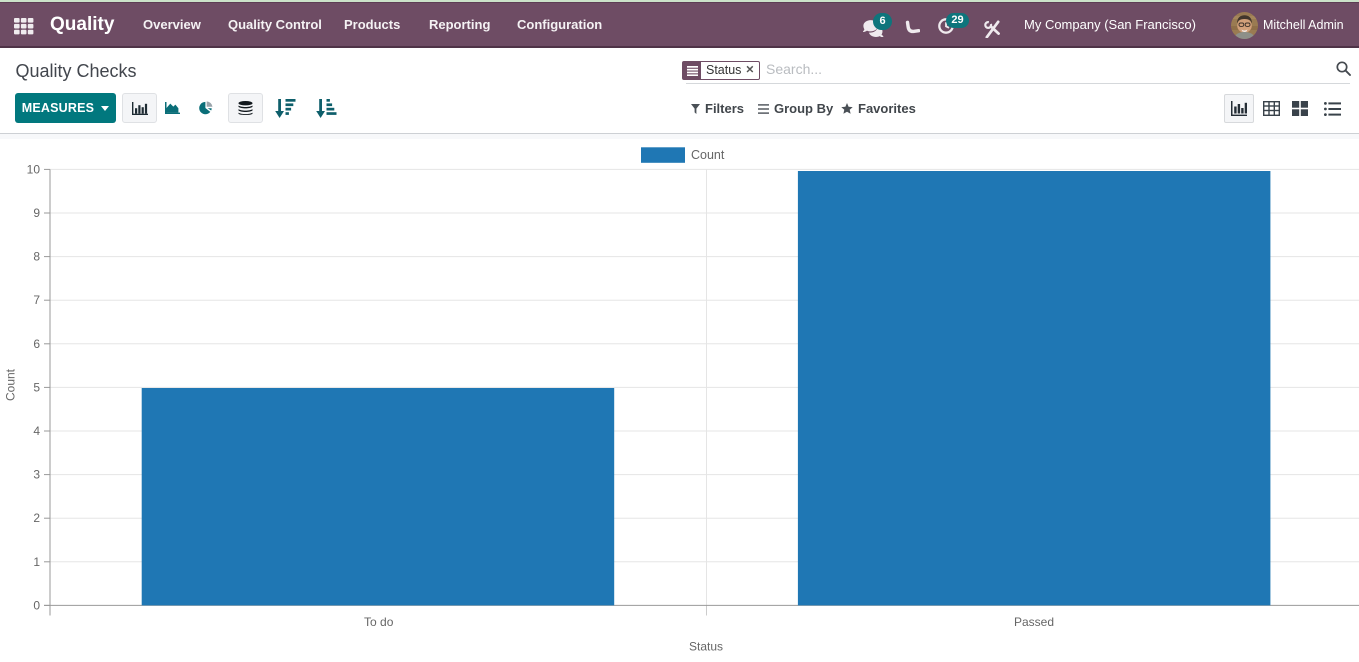 The height and width of the screenshot is (662, 1359). Describe the element at coordinates (36, 431) in the screenshot. I see `svg-text: 4` at that location.